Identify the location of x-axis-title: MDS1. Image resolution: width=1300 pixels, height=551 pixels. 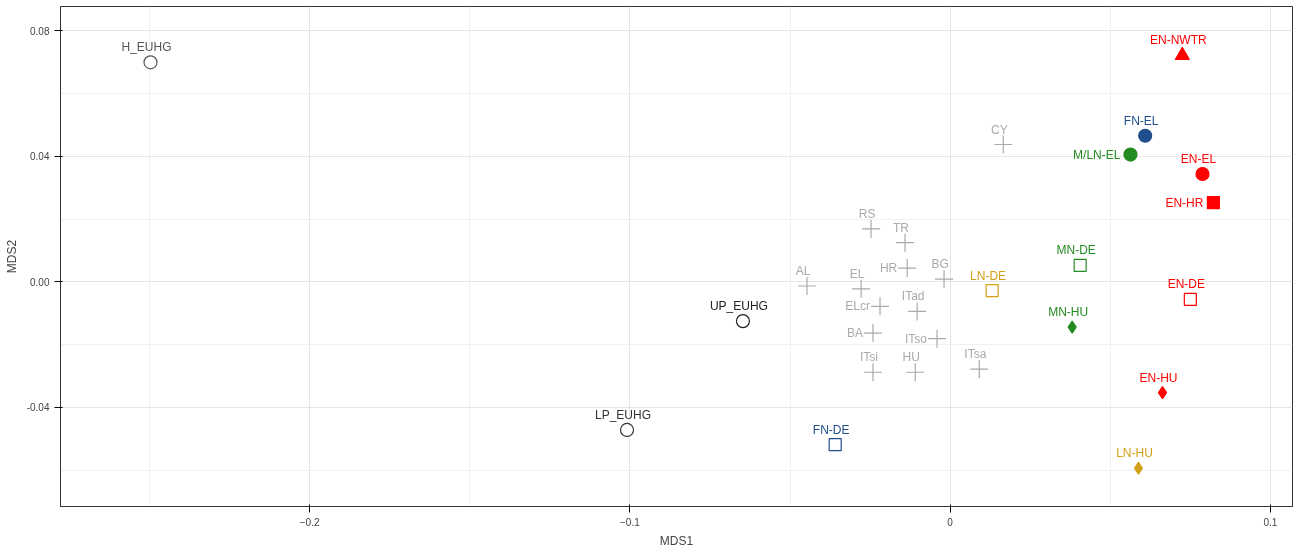
(676, 540).